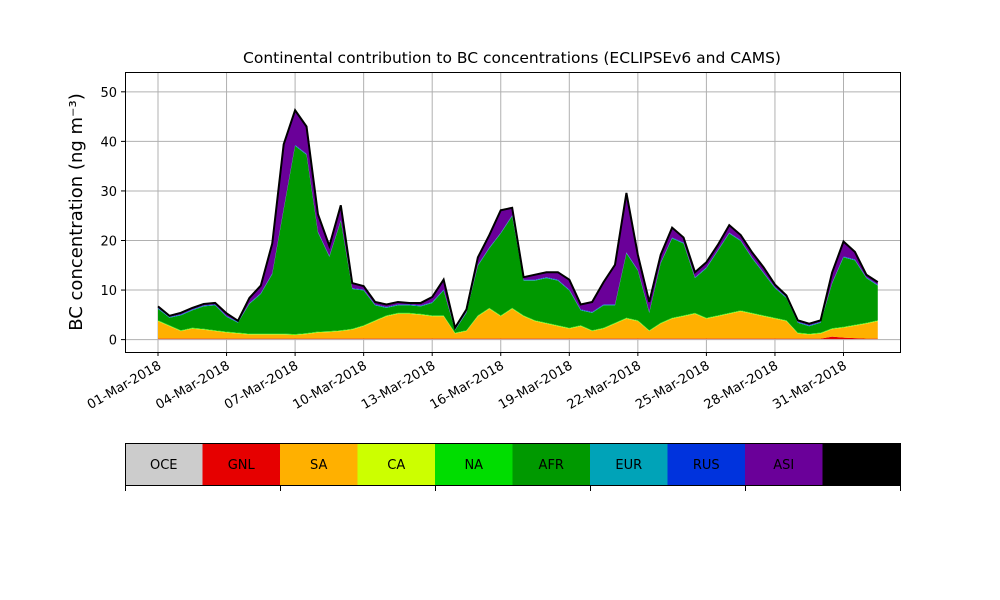 The width and height of the screenshot is (1000, 600). Describe the element at coordinates (330, 385) in the screenshot. I see `x-tick-label: 10-Mar-2018` at that location.